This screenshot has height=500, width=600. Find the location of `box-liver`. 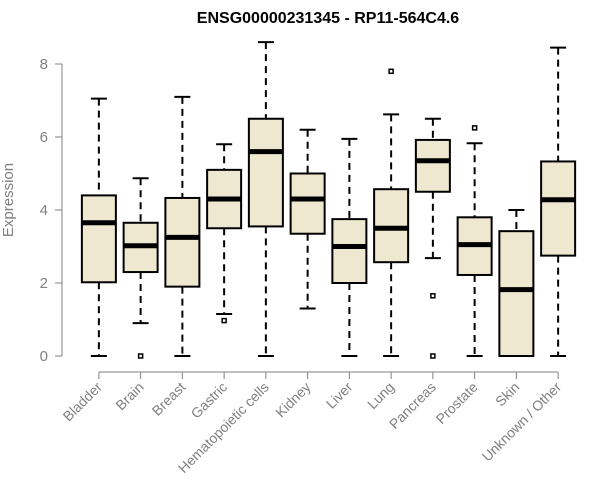

box-liver is located at coordinates (349, 247).